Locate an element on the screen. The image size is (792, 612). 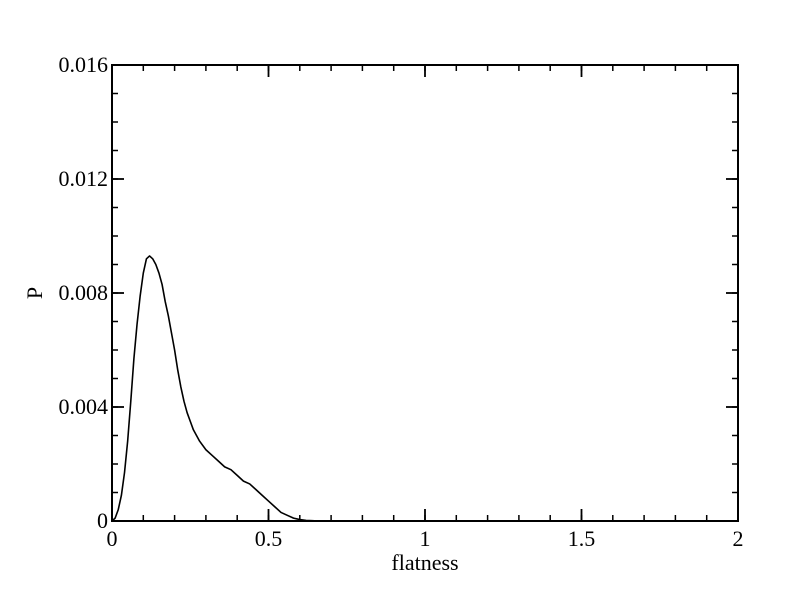
y-axis-title: P is located at coordinates (34, 293).